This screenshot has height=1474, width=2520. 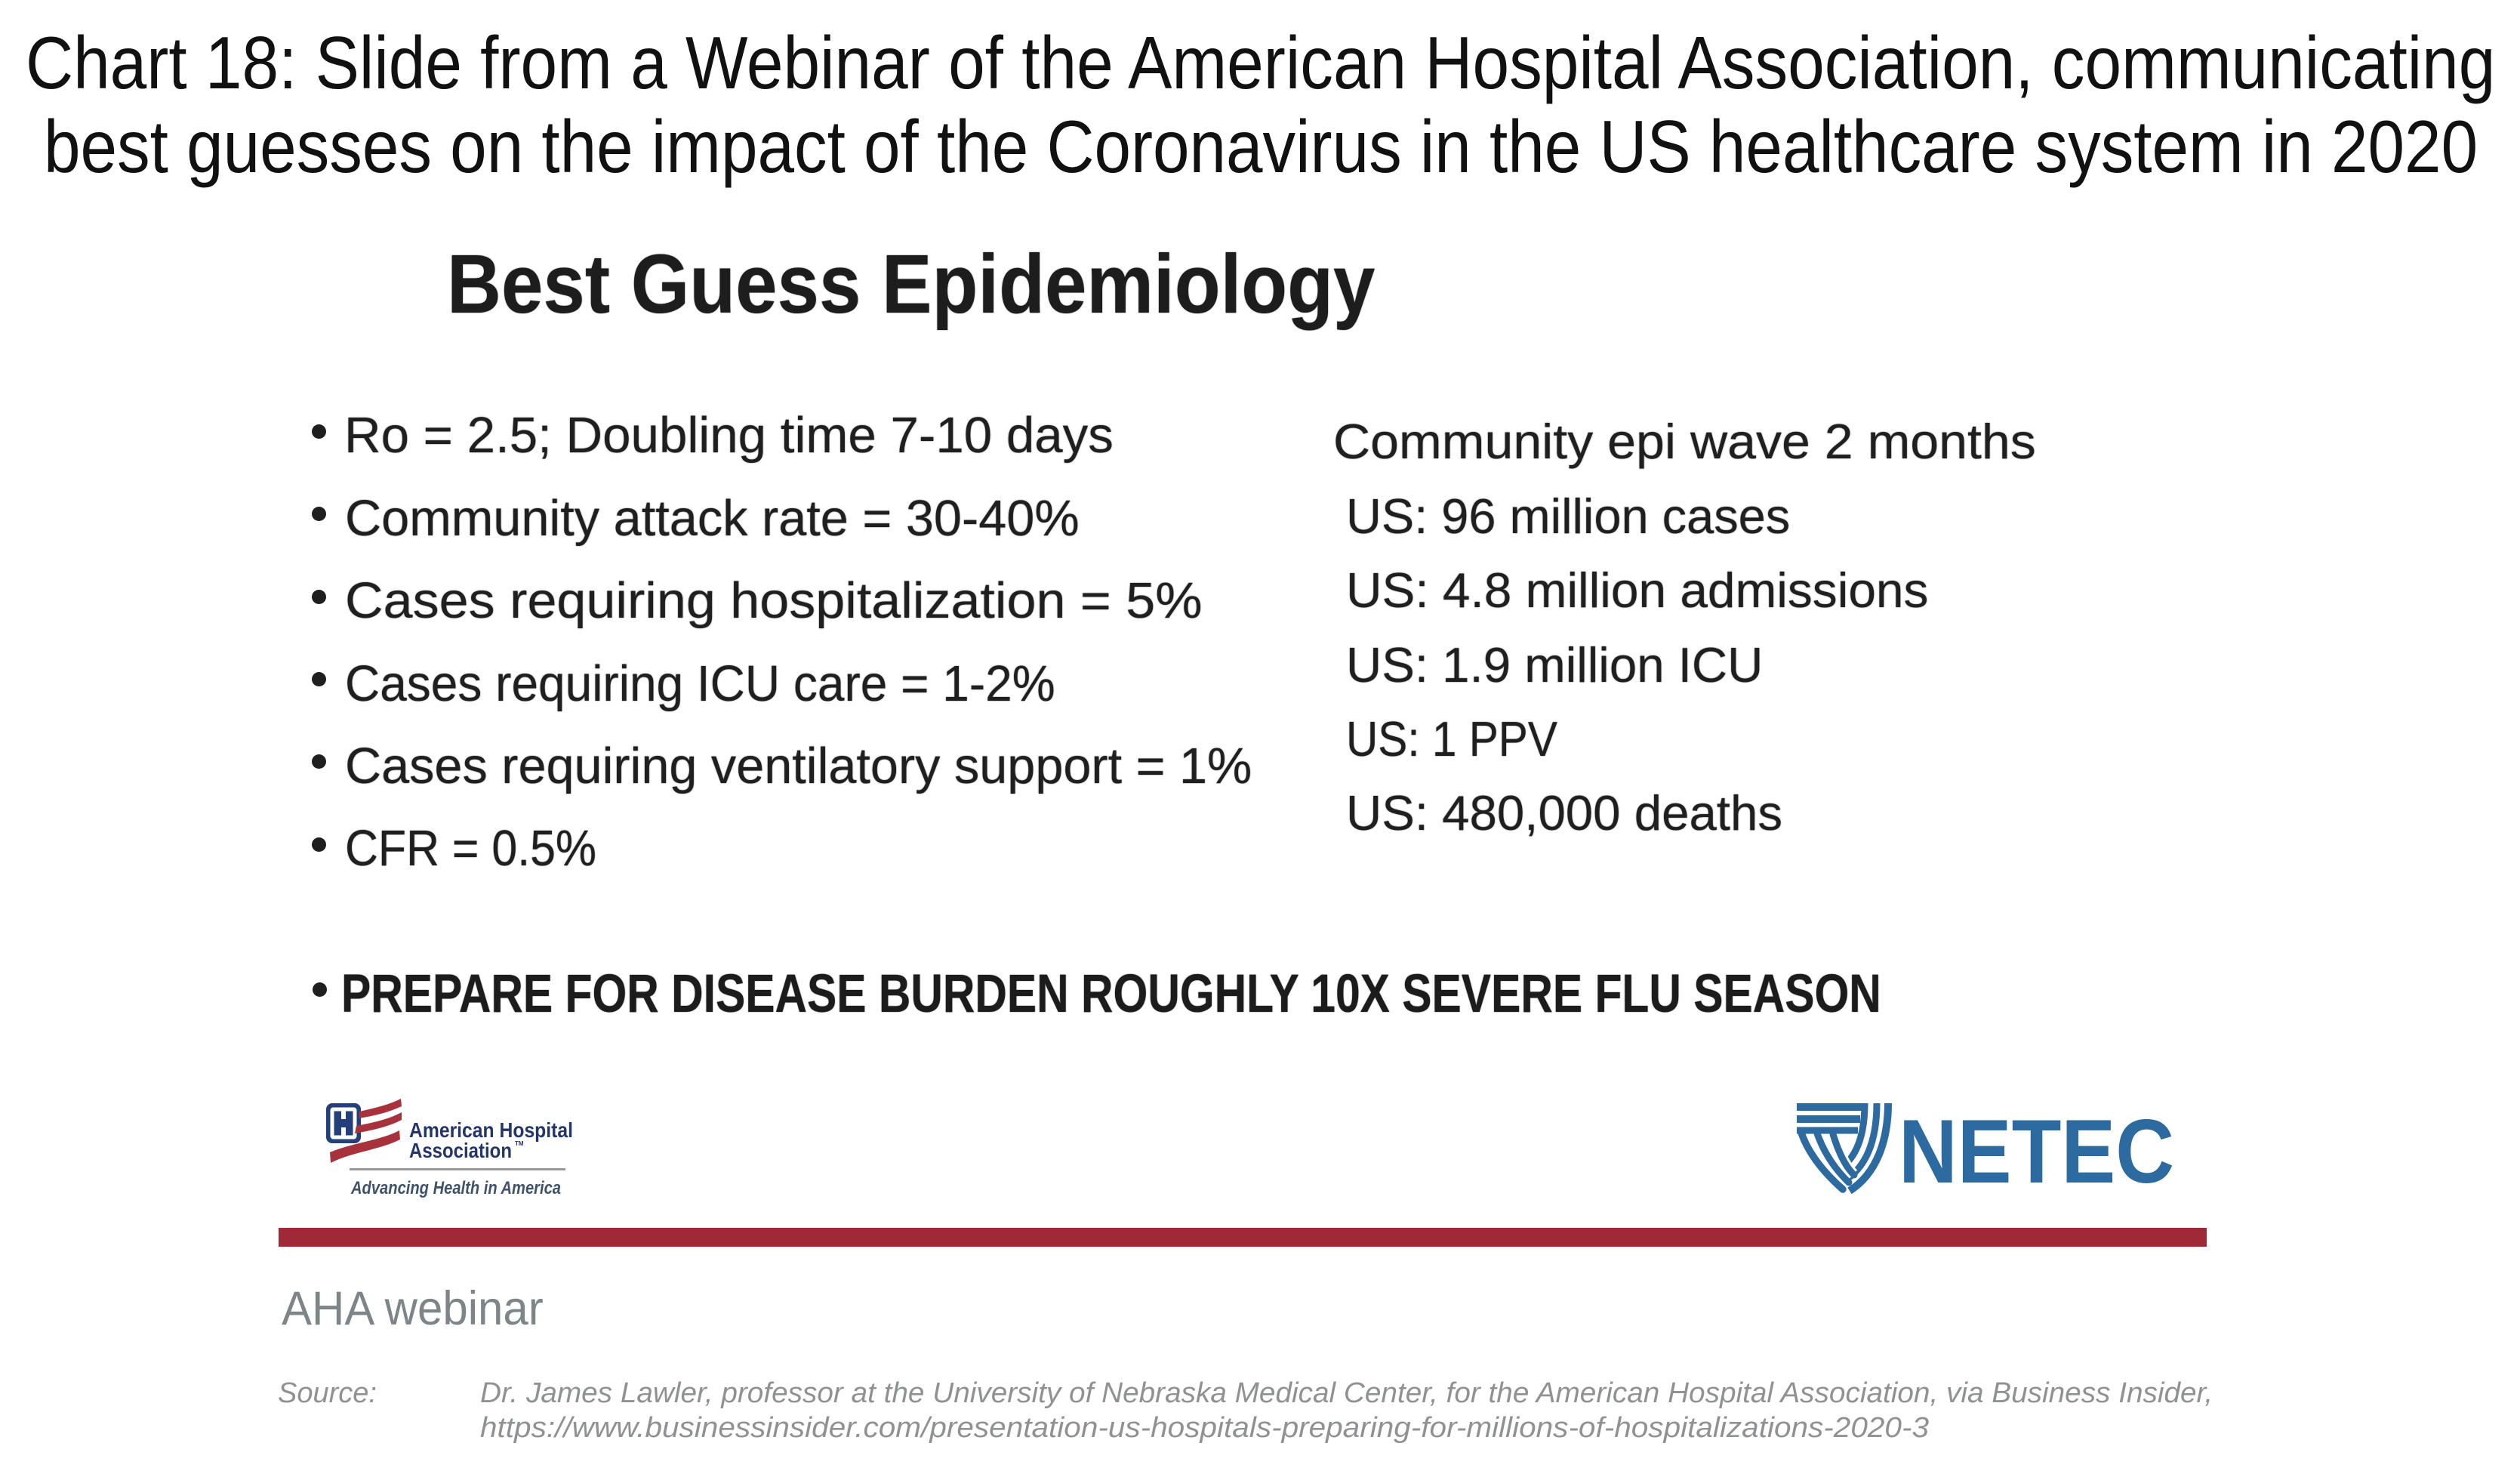 What do you see at coordinates (519, 1143) in the screenshot?
I see `svg-text: TM` at bounding box center [519, 1143].